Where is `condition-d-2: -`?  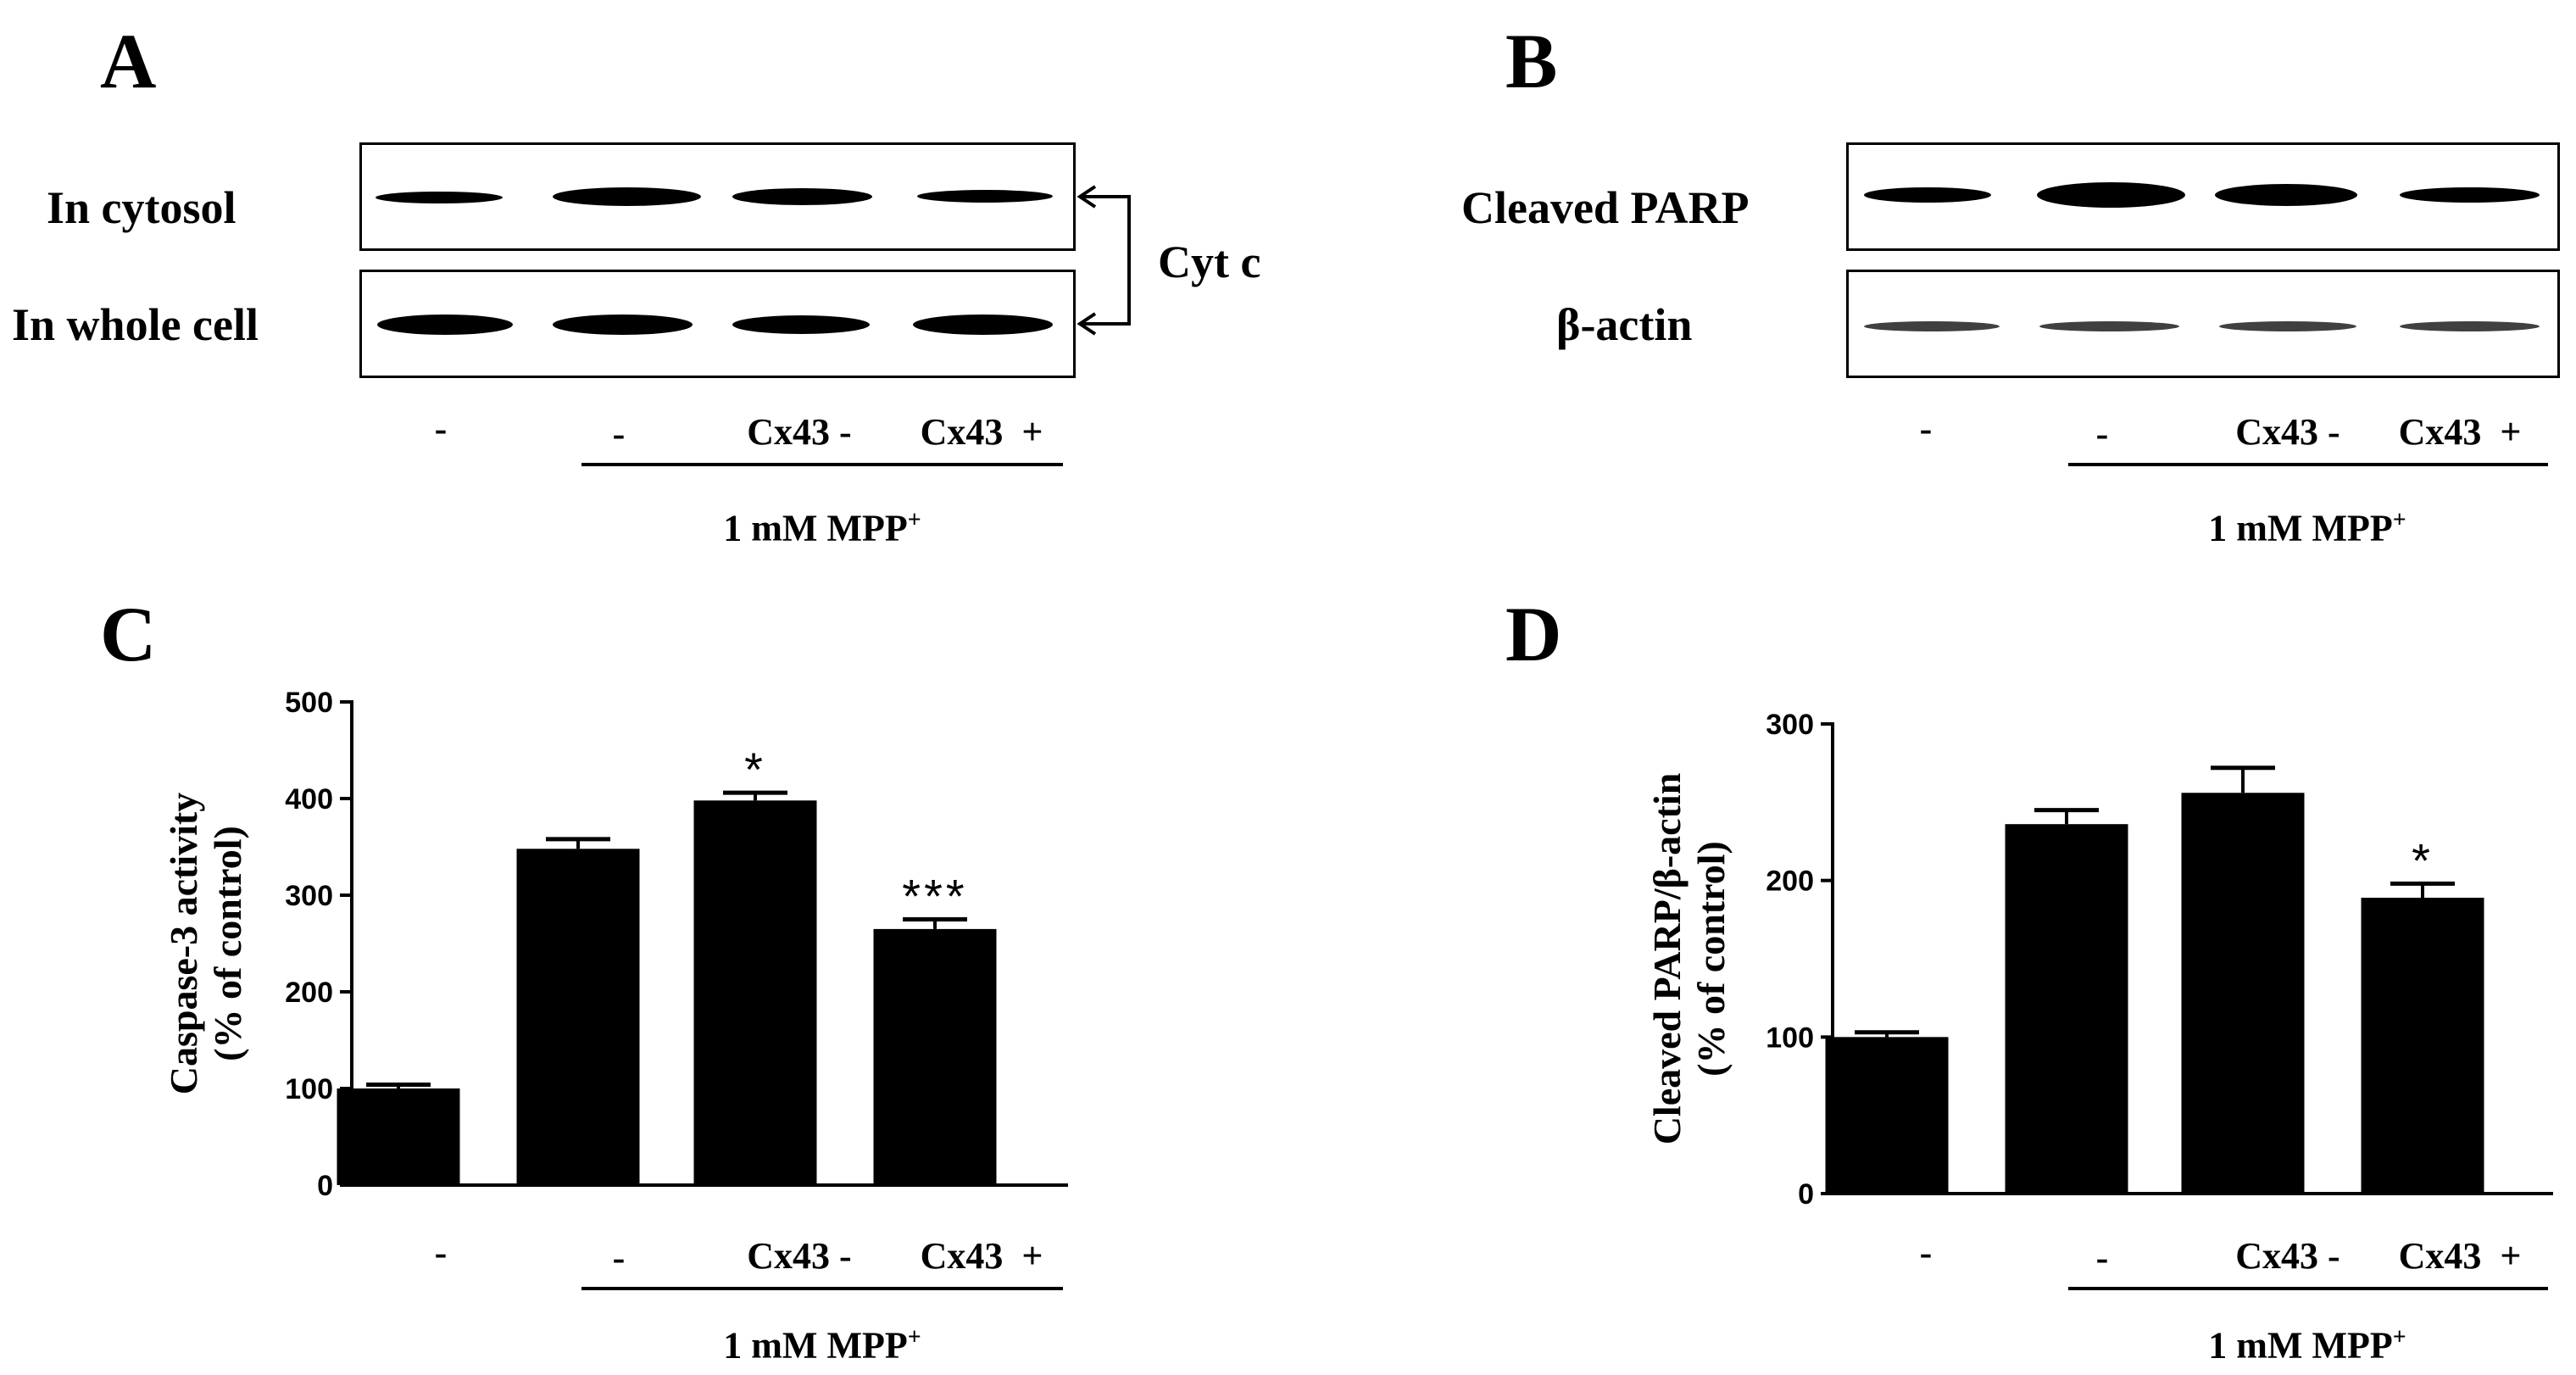 condition-d-2: - is located at coordinates (2102, 1257).